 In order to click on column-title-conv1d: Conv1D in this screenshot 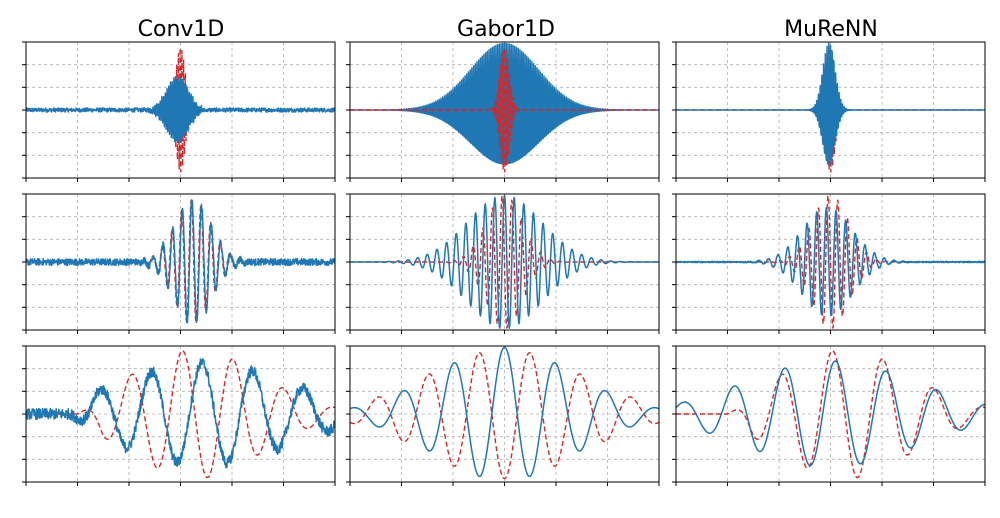, I will do `click(181, 29)`.